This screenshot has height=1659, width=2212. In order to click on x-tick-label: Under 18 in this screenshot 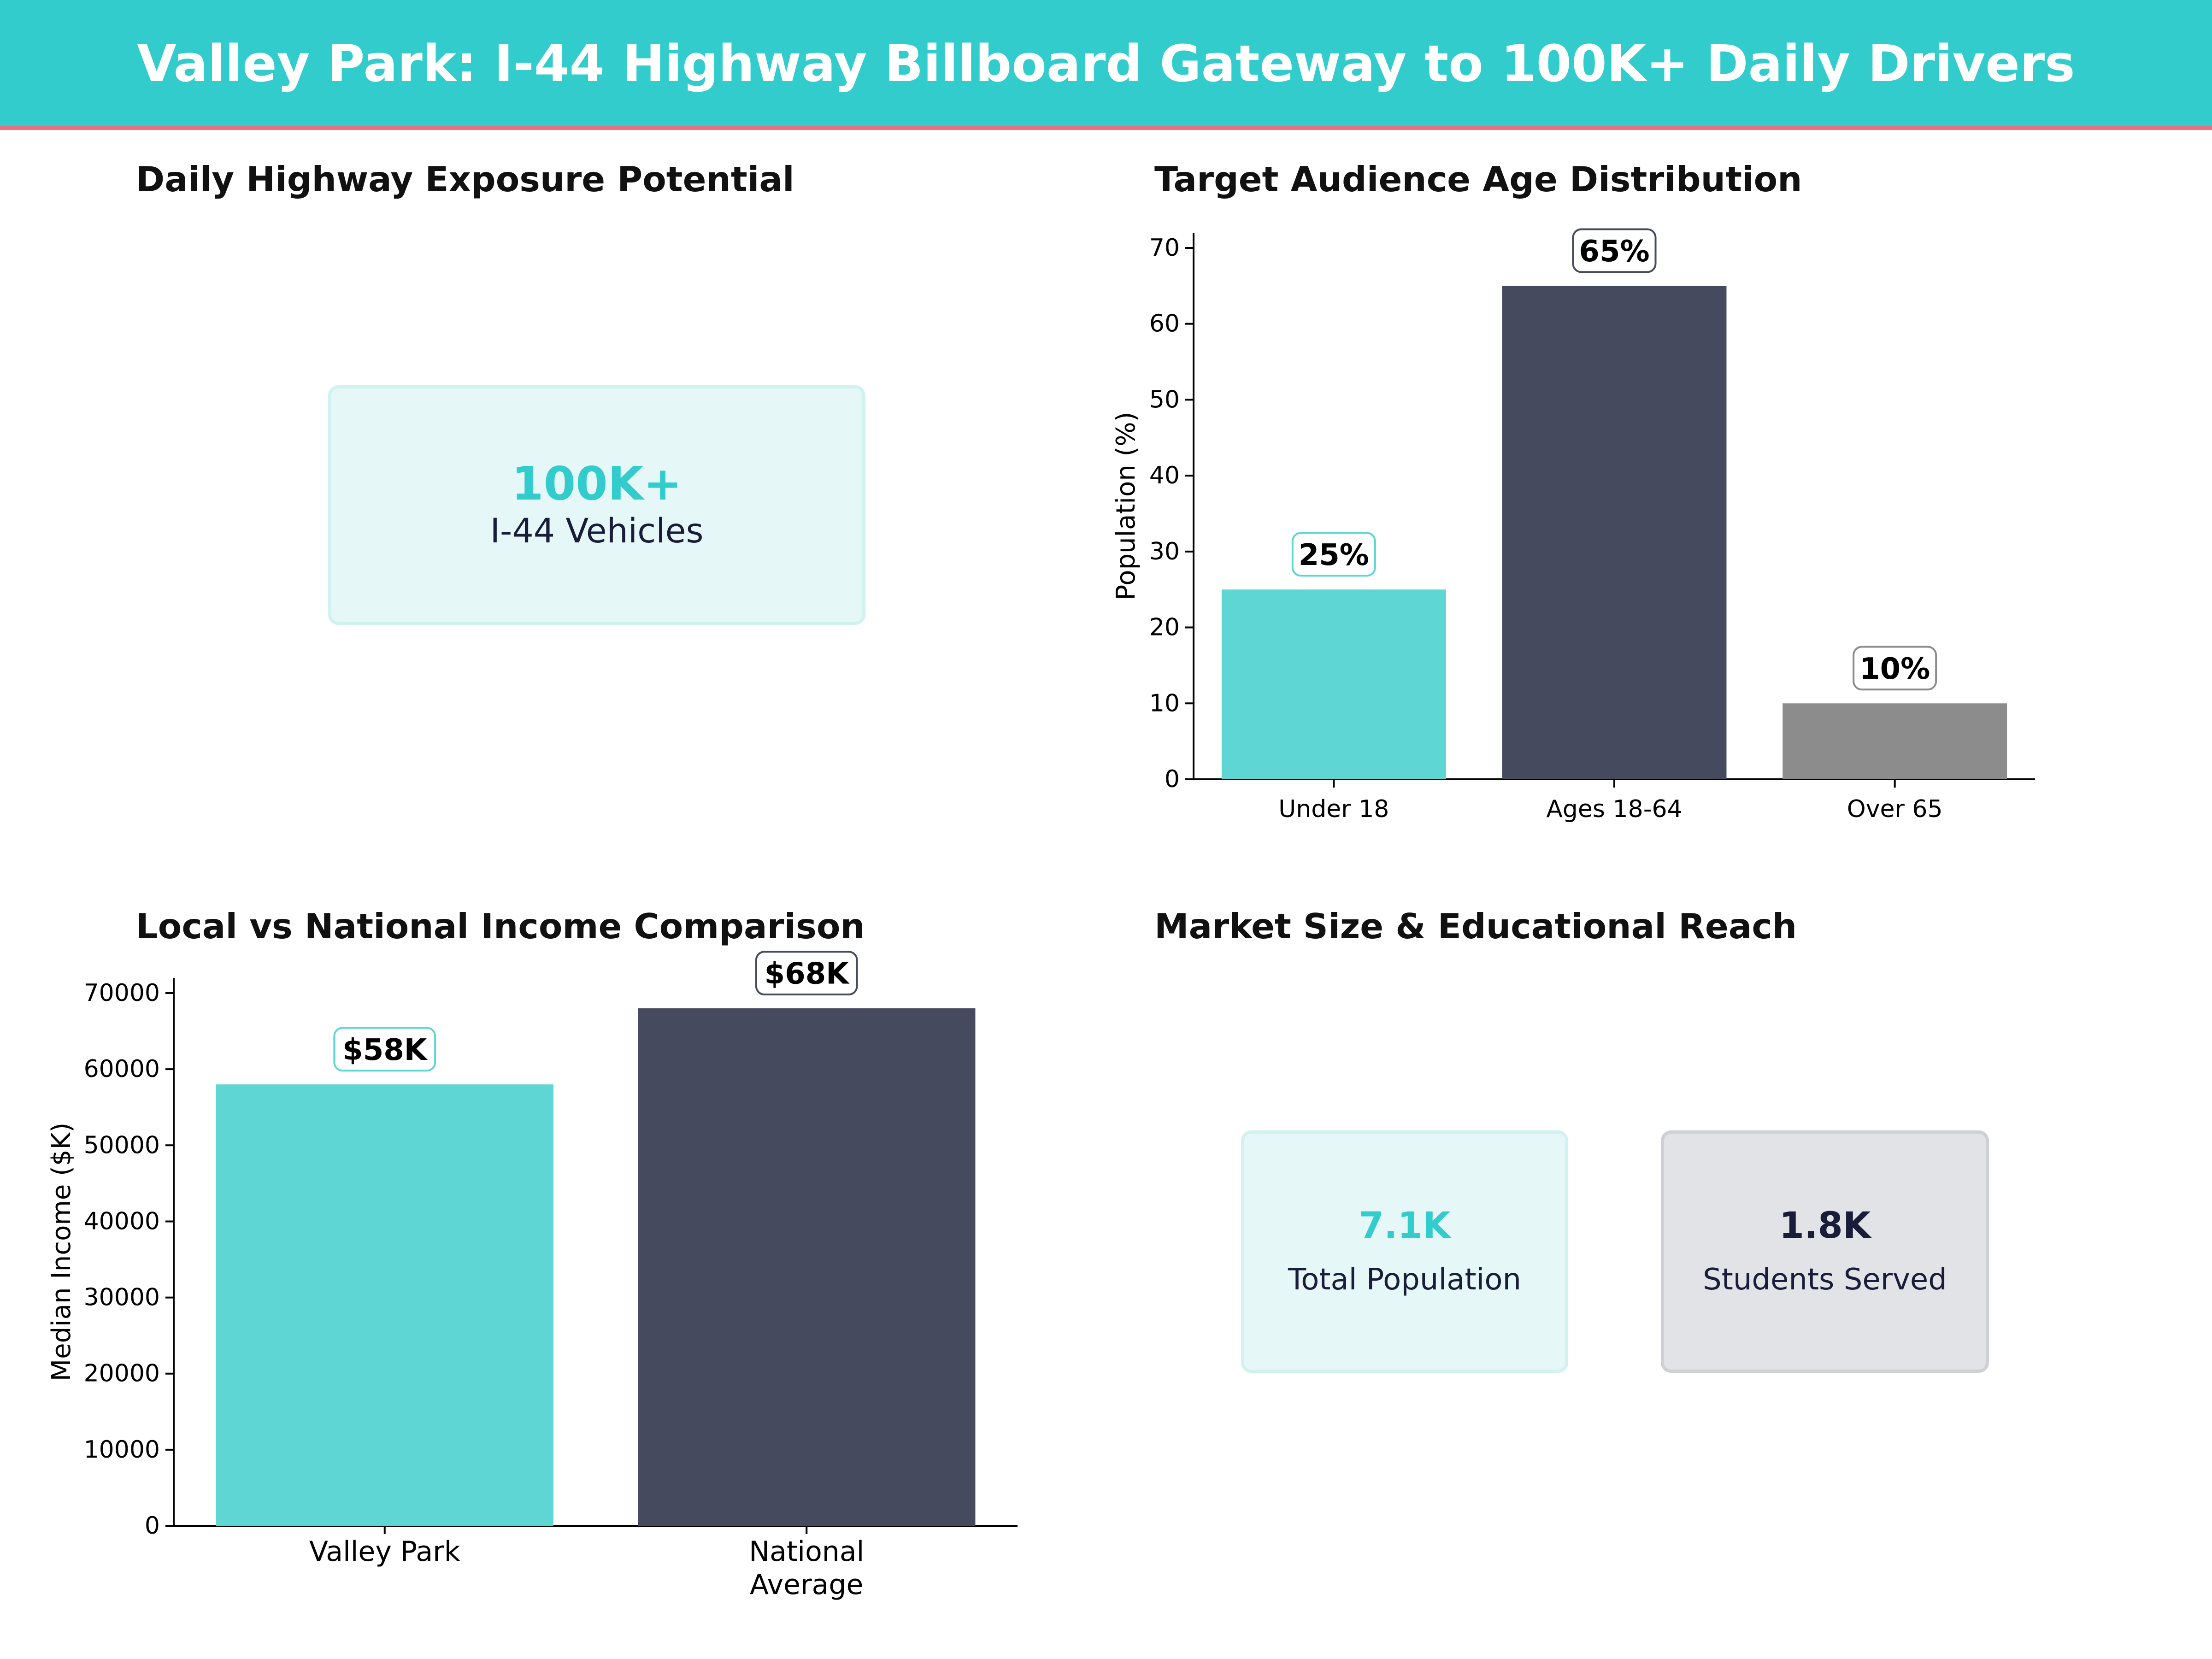, I will do `click(1333, 809)`.